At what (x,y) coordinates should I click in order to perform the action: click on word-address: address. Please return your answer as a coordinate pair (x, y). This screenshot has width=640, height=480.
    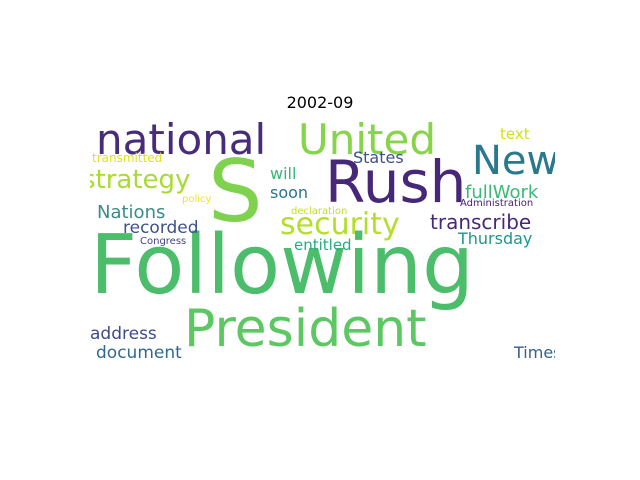
    Looking at the image, I should click on (123, 334).